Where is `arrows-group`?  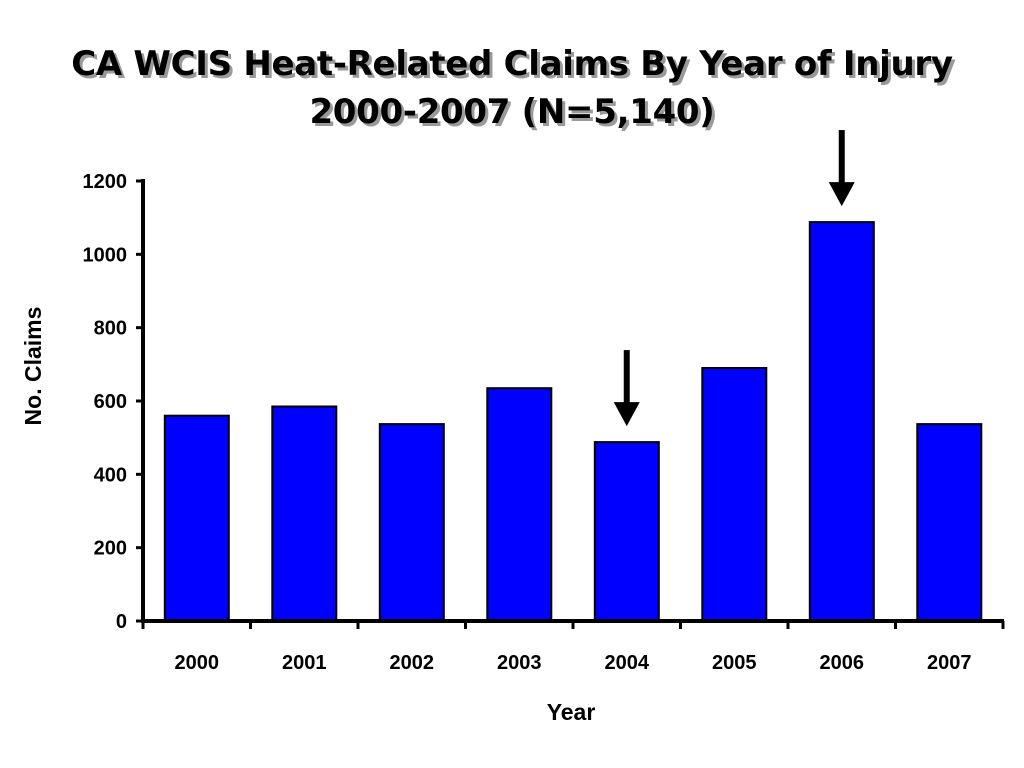
arrows-group is located at coordinates (734, 278).